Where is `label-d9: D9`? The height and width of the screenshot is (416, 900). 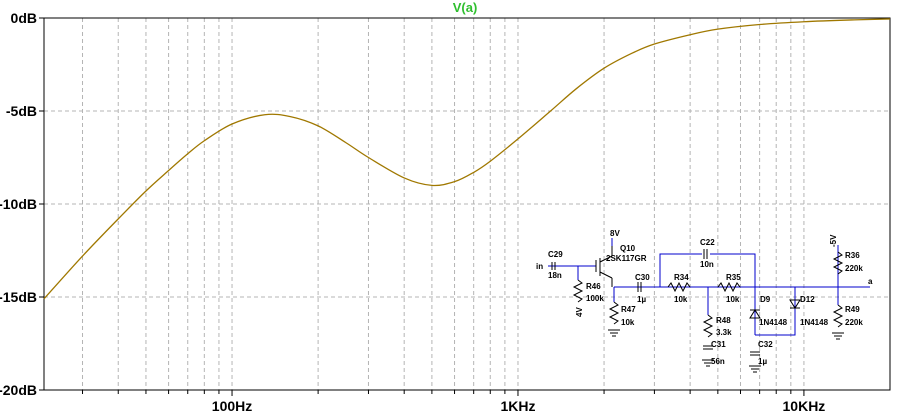 label-d9: D9 is located at coordinates (765, 299).